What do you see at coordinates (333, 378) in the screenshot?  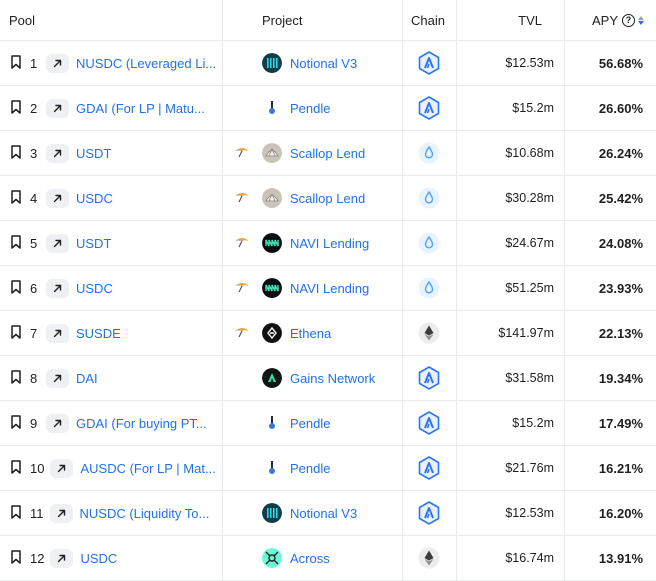 I see `project-name-link: Gains Network` at bounding box center [333, 378].